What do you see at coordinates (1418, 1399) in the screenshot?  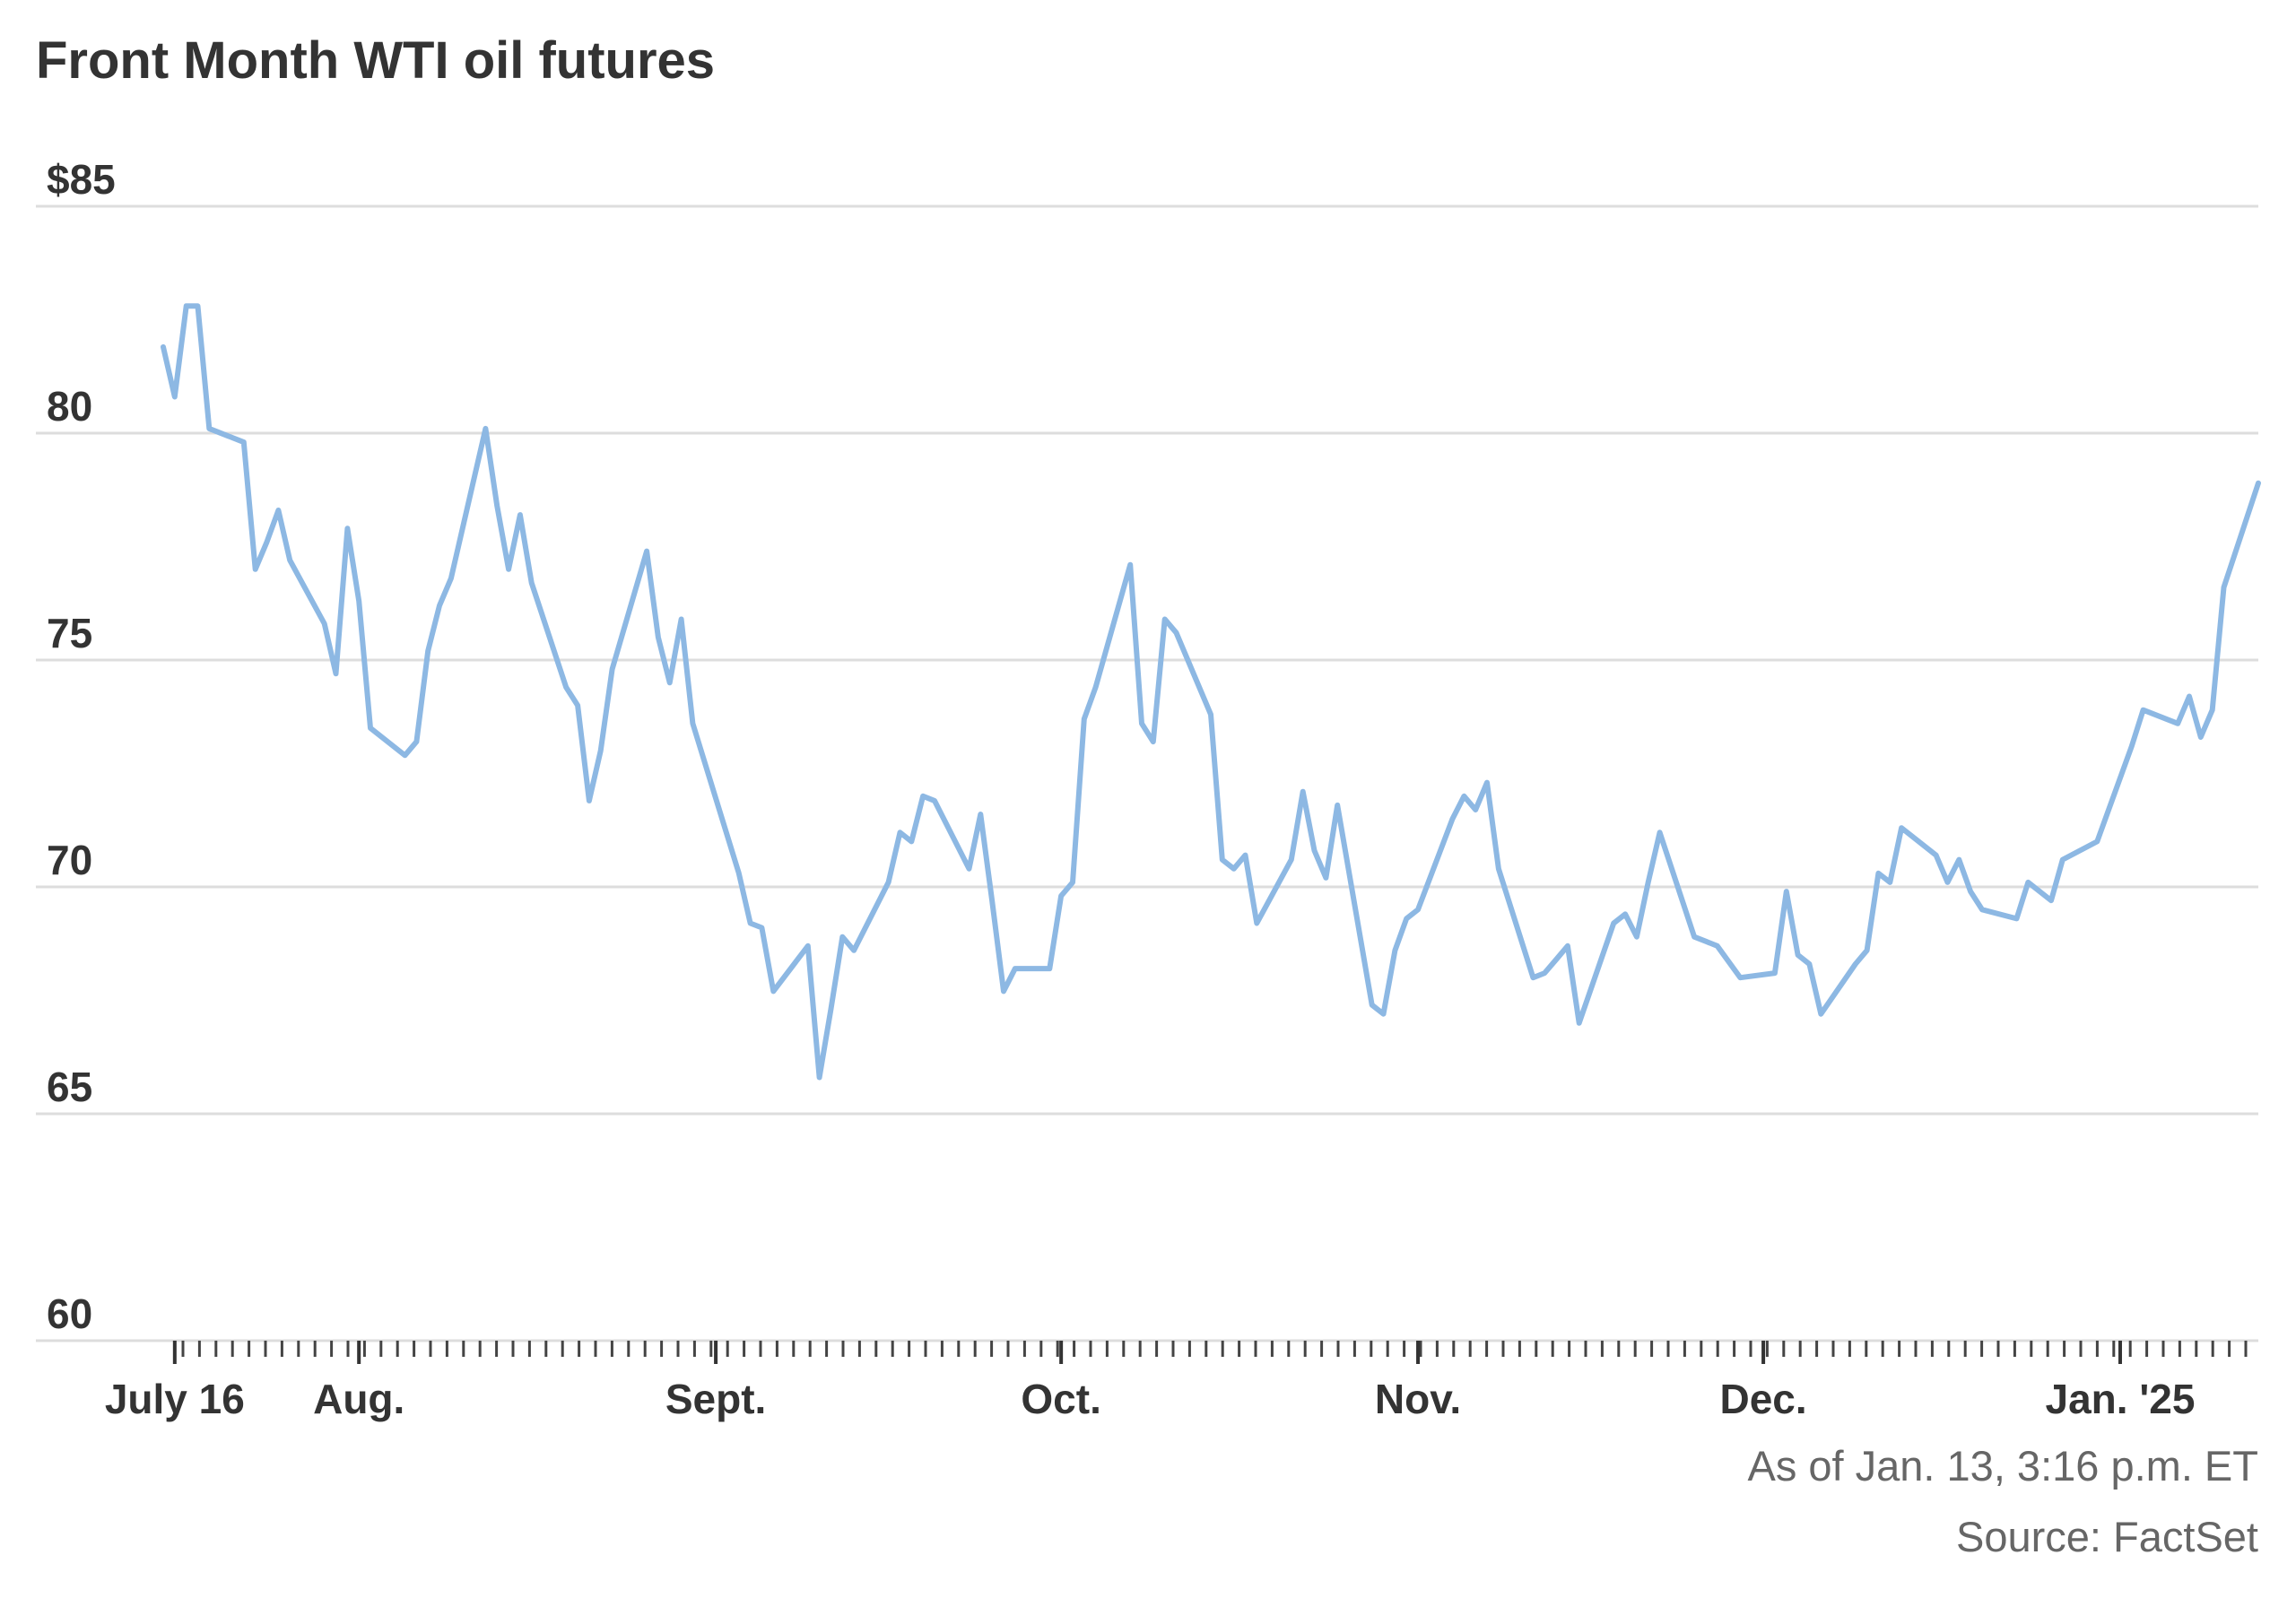 I see `x-tick-label: Nov.` at bounding box center [1418, 1399].